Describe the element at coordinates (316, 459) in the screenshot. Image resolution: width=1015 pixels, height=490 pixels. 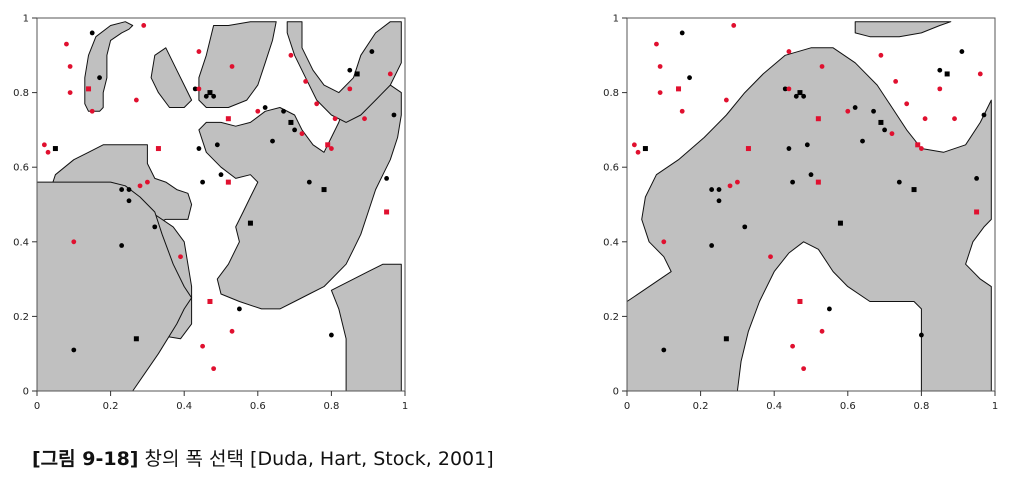
I see `figure-caption-text: 창의 폭 선택 [Duda, Hart, Stock, 2001]` at that location.